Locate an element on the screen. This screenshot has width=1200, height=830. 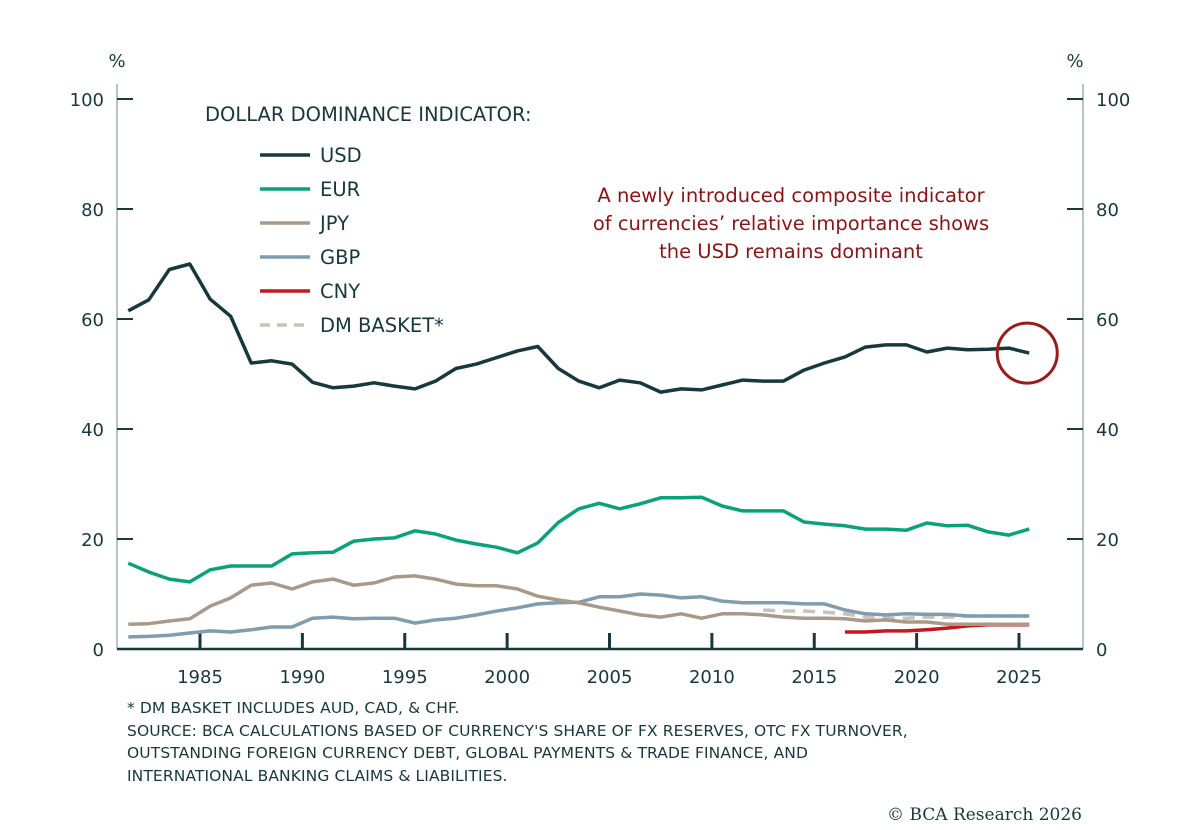
annotation-line: of currencies’ relative importance shows is located at coordinates (791, 223).